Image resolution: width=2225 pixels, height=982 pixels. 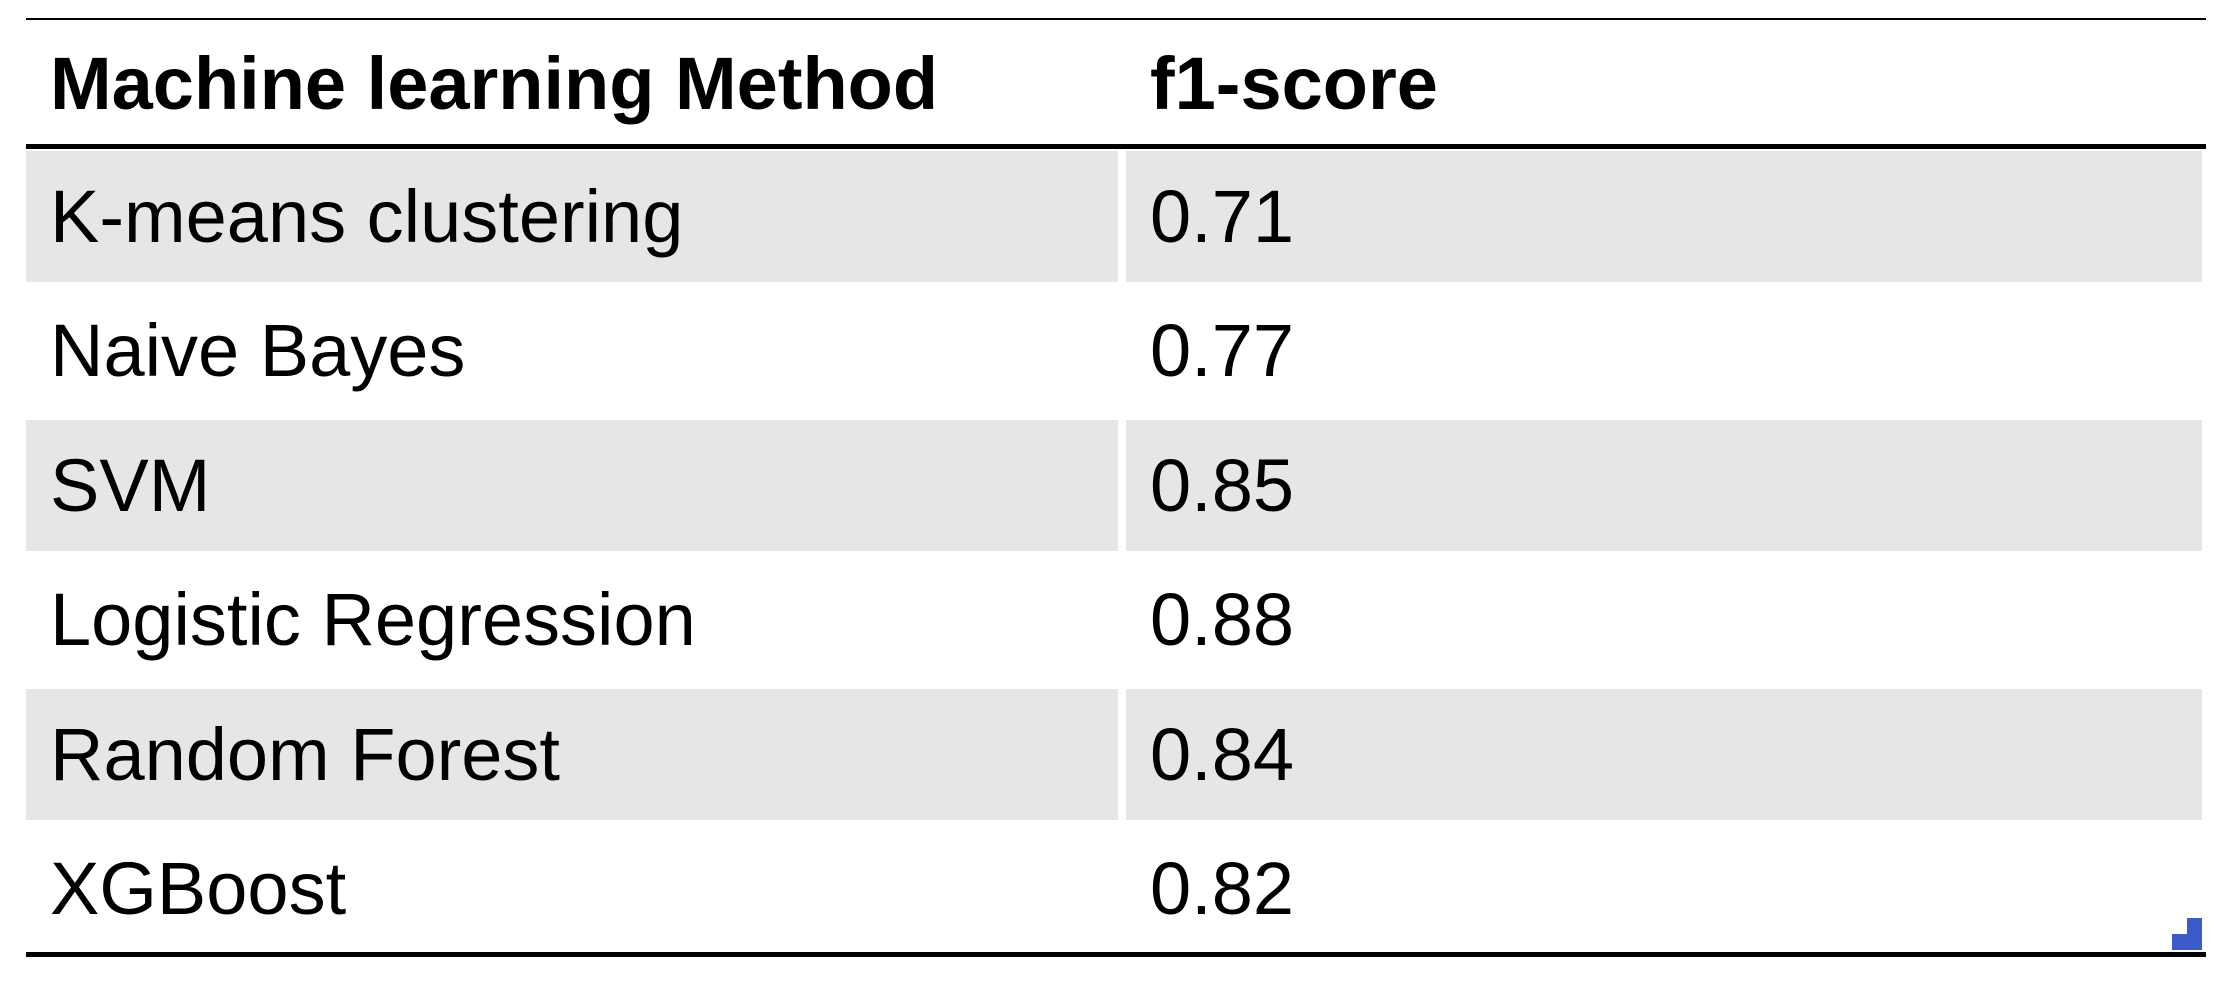 What do you see at coordinates (572, 485) in the screenshot?
I see `method-cell: SVM` at bounding box center [572, 485].